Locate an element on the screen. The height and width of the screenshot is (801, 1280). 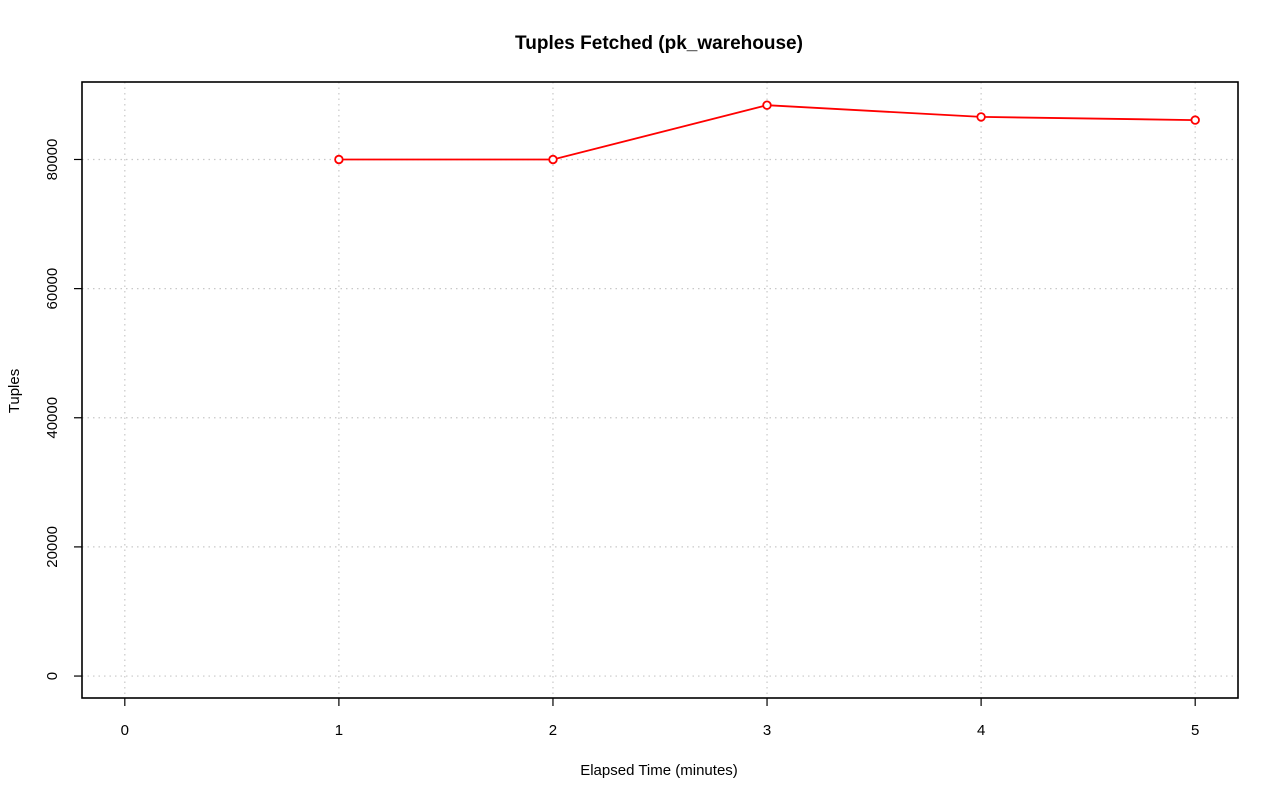
chart-title: Tuples Fetched (pk_warehouse) is located at coordinates (659, 43).